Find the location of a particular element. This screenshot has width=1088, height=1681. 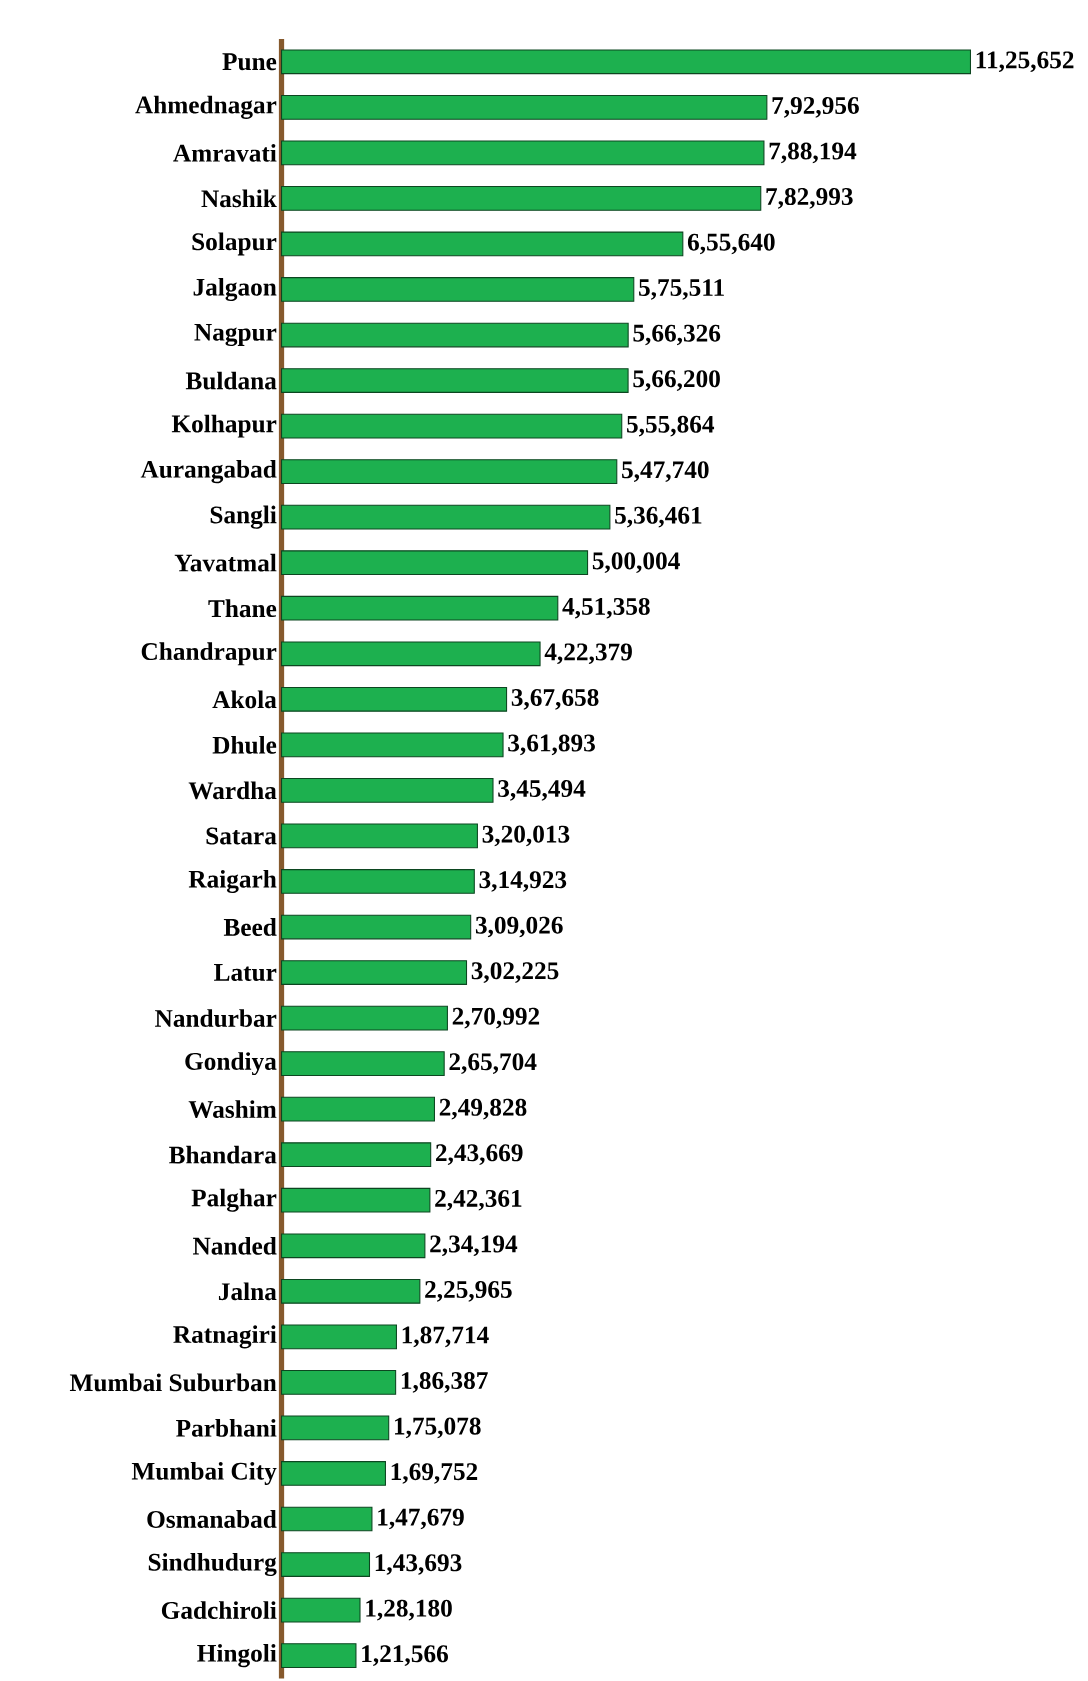

data-label: 3,20,013 is located at coordinates (526, 836).